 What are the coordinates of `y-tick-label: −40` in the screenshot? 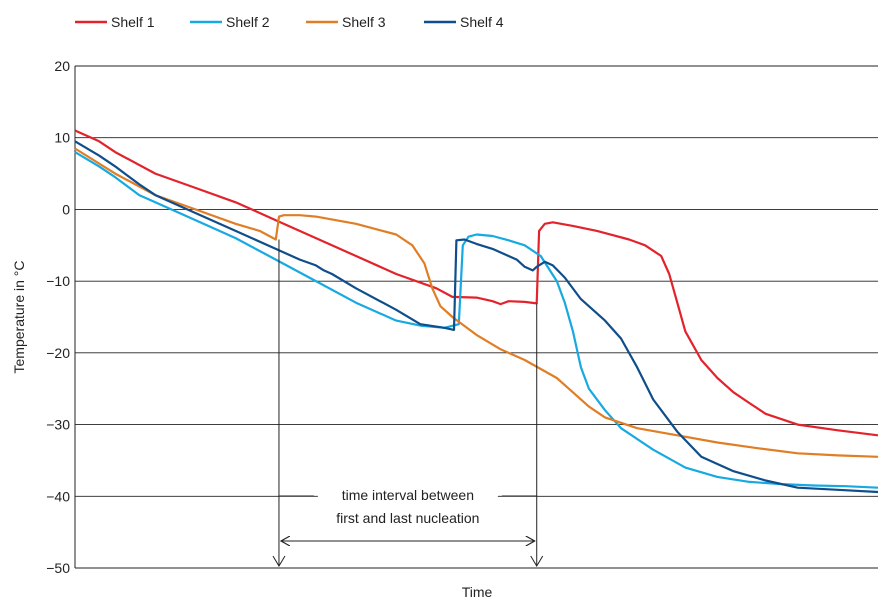 It's located at (58, 496).